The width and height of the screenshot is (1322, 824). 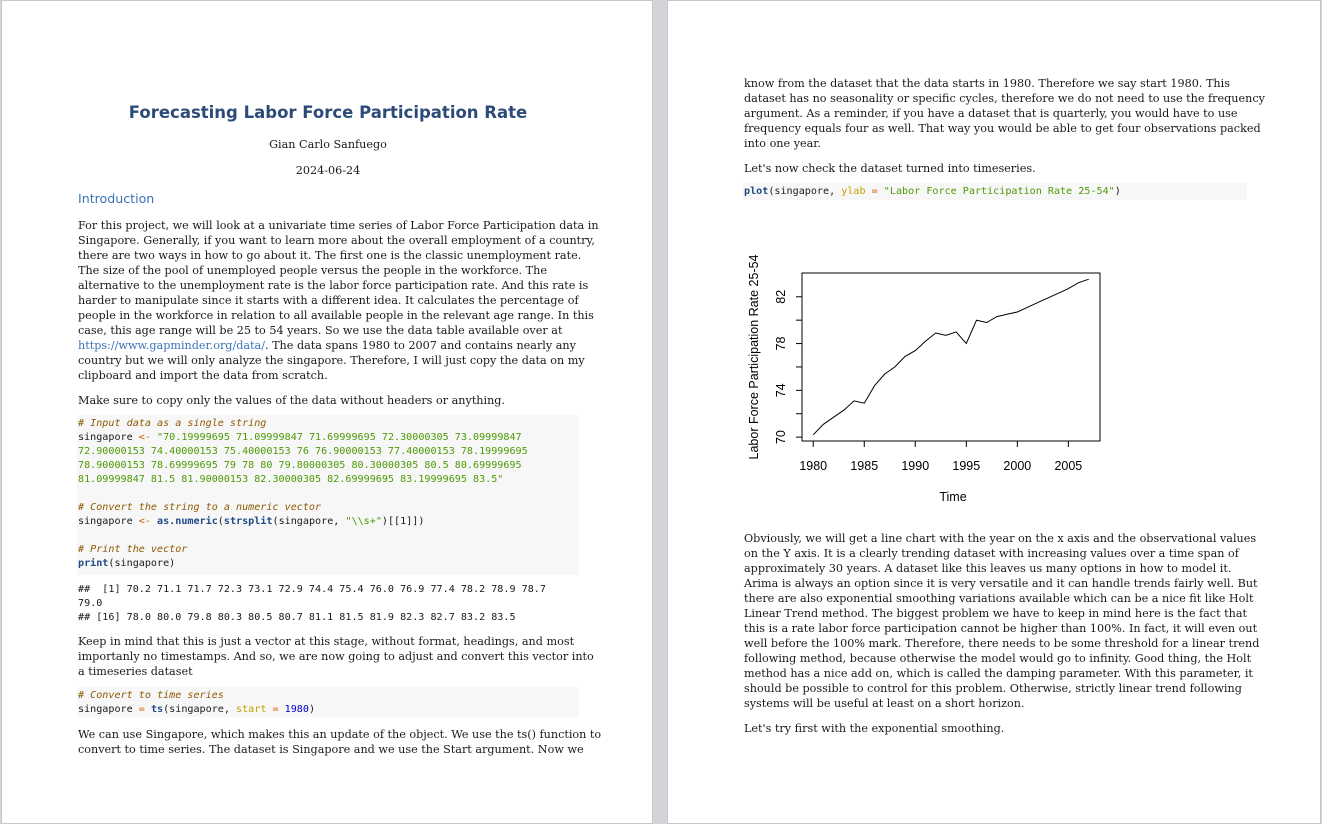 What do you see at coordinates (853, 191) in the screenshot?
I see `code-argname: ylab` at bounding box center [853, 191].